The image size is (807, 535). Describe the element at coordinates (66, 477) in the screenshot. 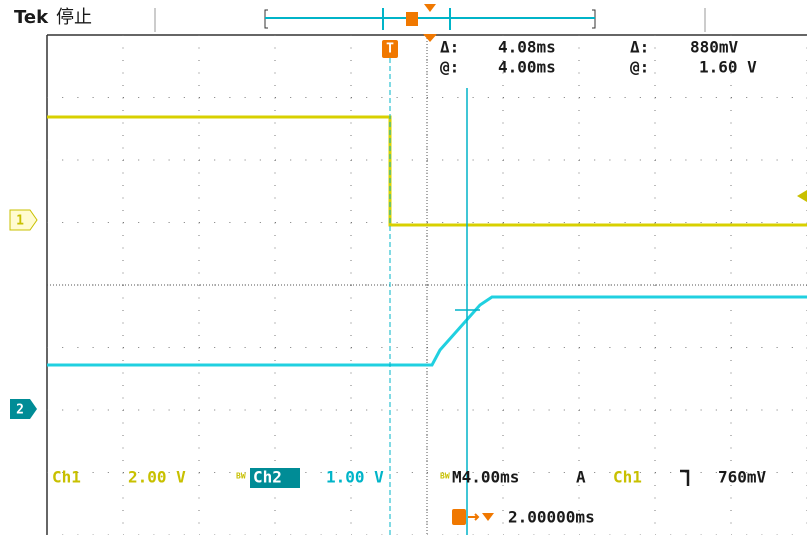

I see `ch1-name: Ch1` at that location.